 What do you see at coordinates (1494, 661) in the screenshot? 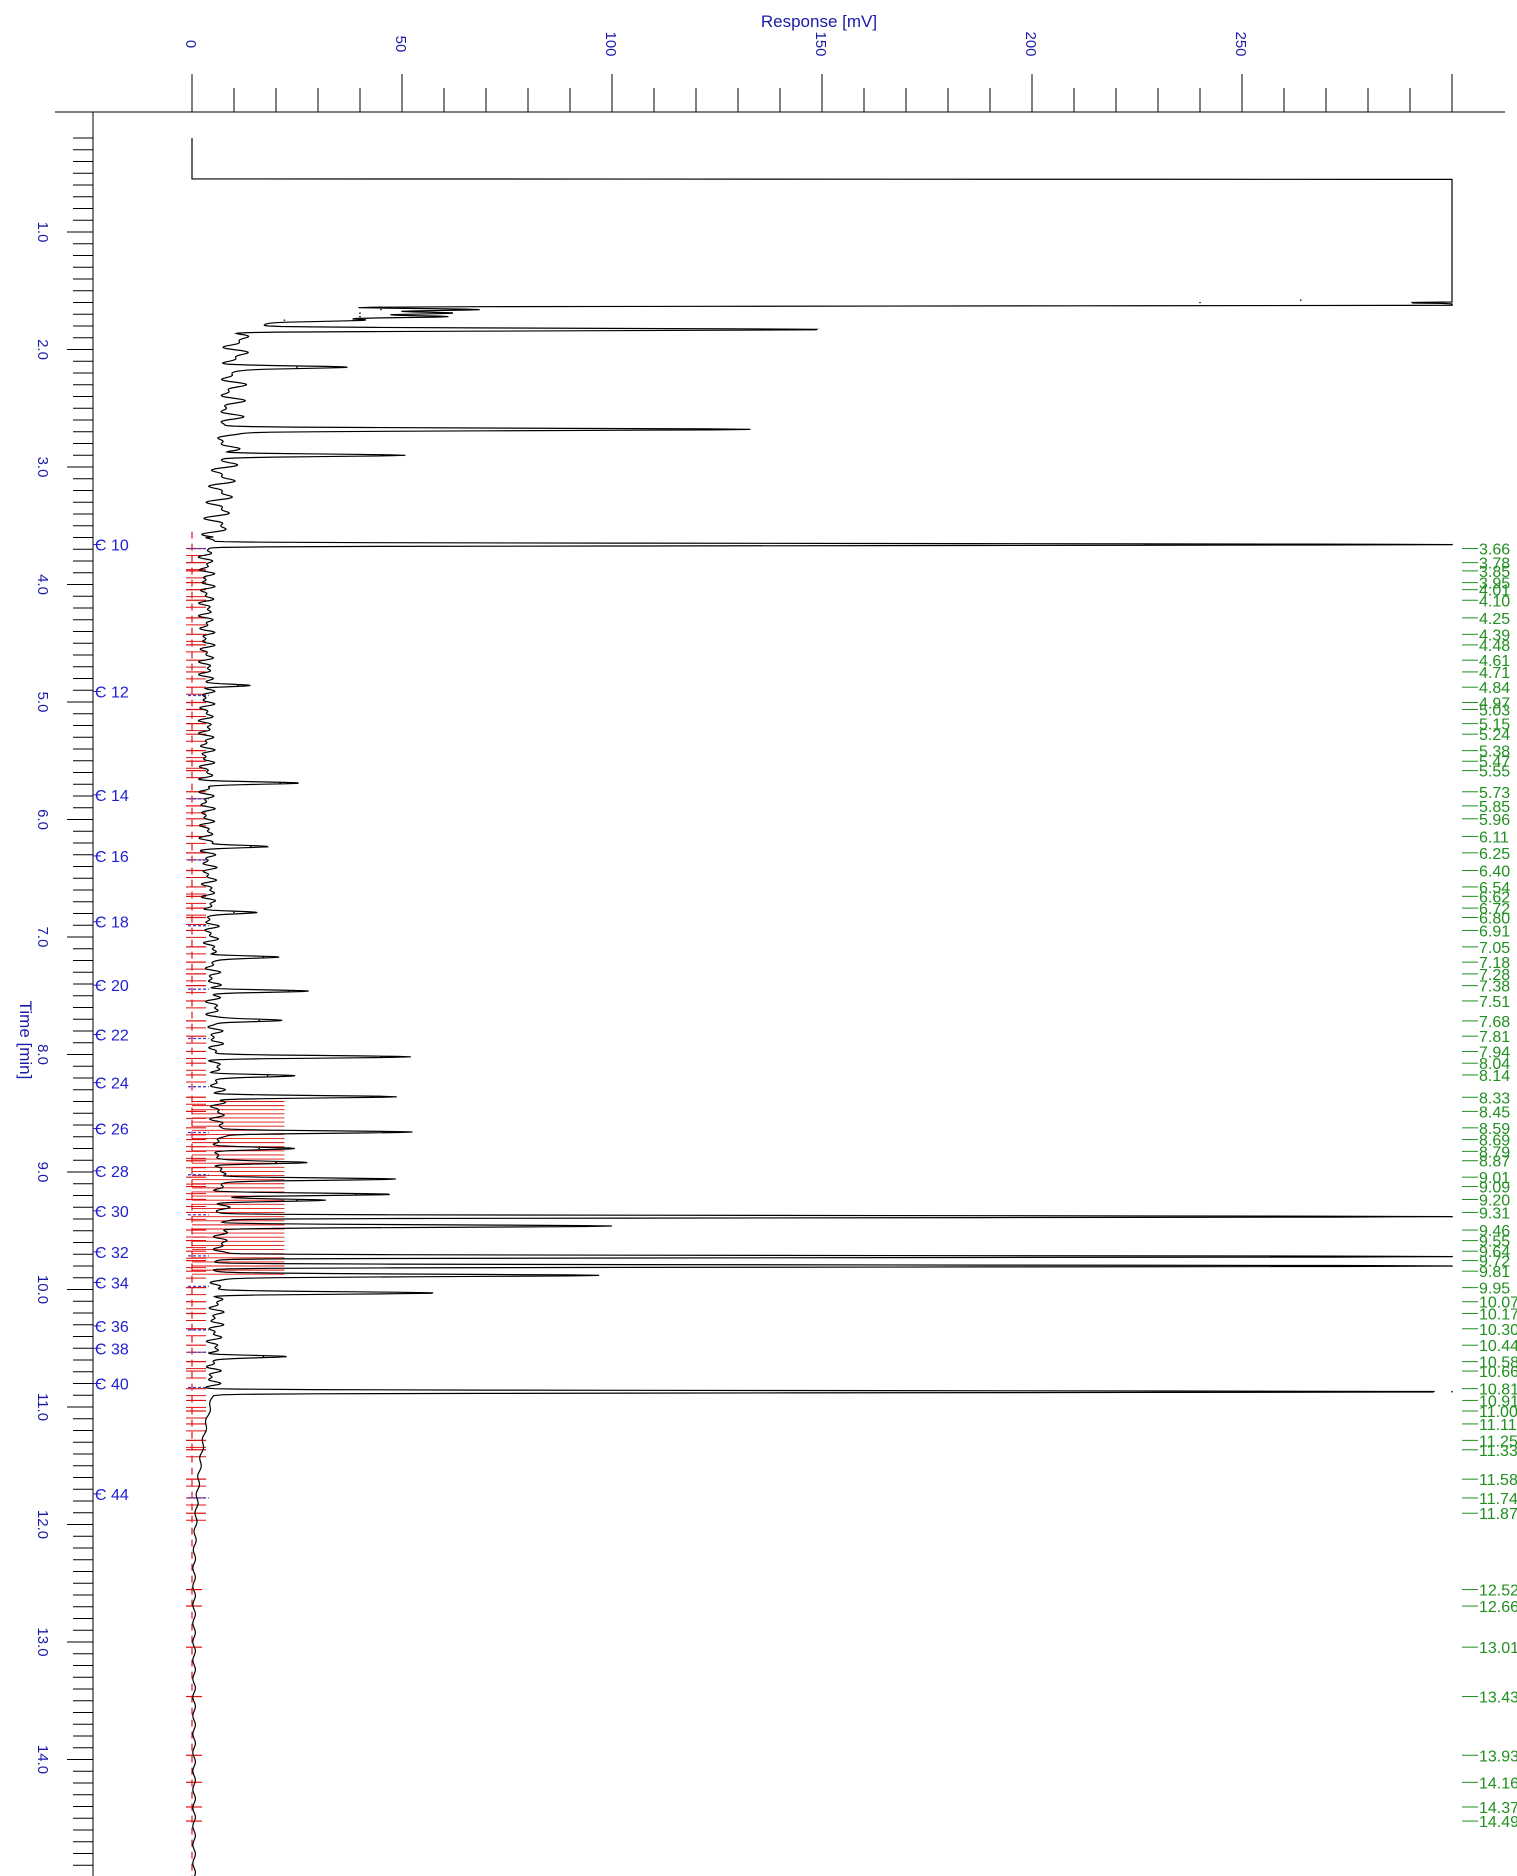
I see `peak-label: 4.61` at bounding box center [1494, 661].